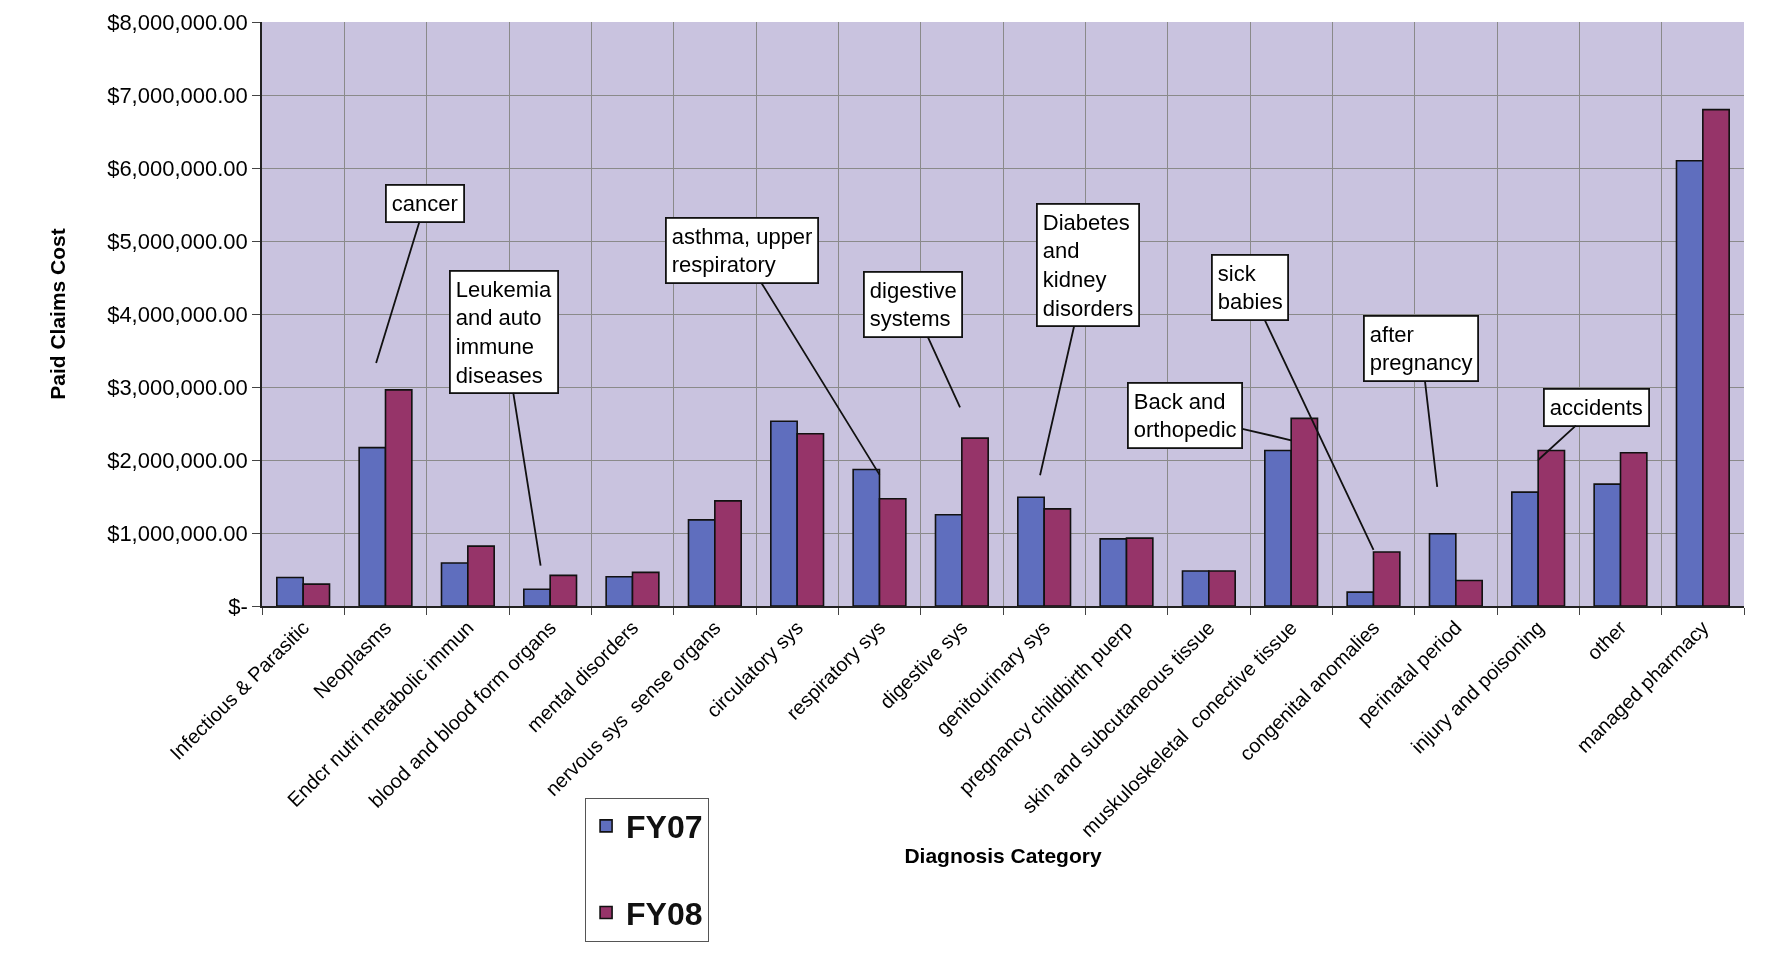 The image size is (1767, 976). I want to click on y-tick-label: $1,000,000.00, so click(177, 533).